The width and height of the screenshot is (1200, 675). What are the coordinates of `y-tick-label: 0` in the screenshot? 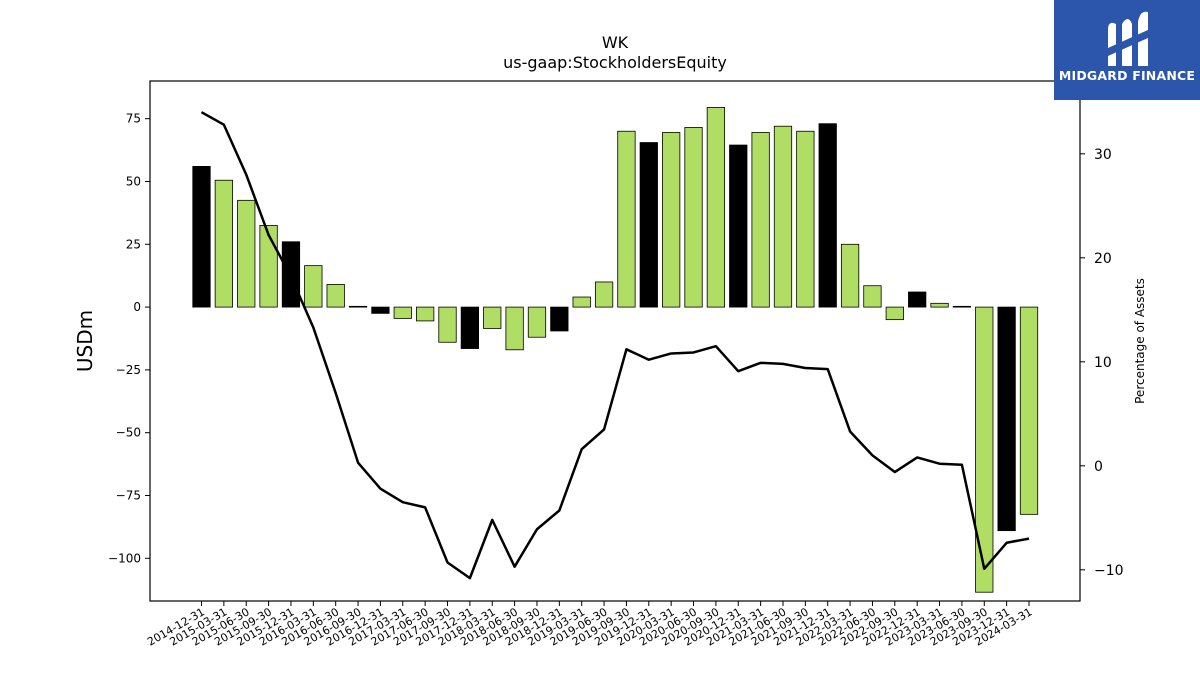 It's located at (137, 307).